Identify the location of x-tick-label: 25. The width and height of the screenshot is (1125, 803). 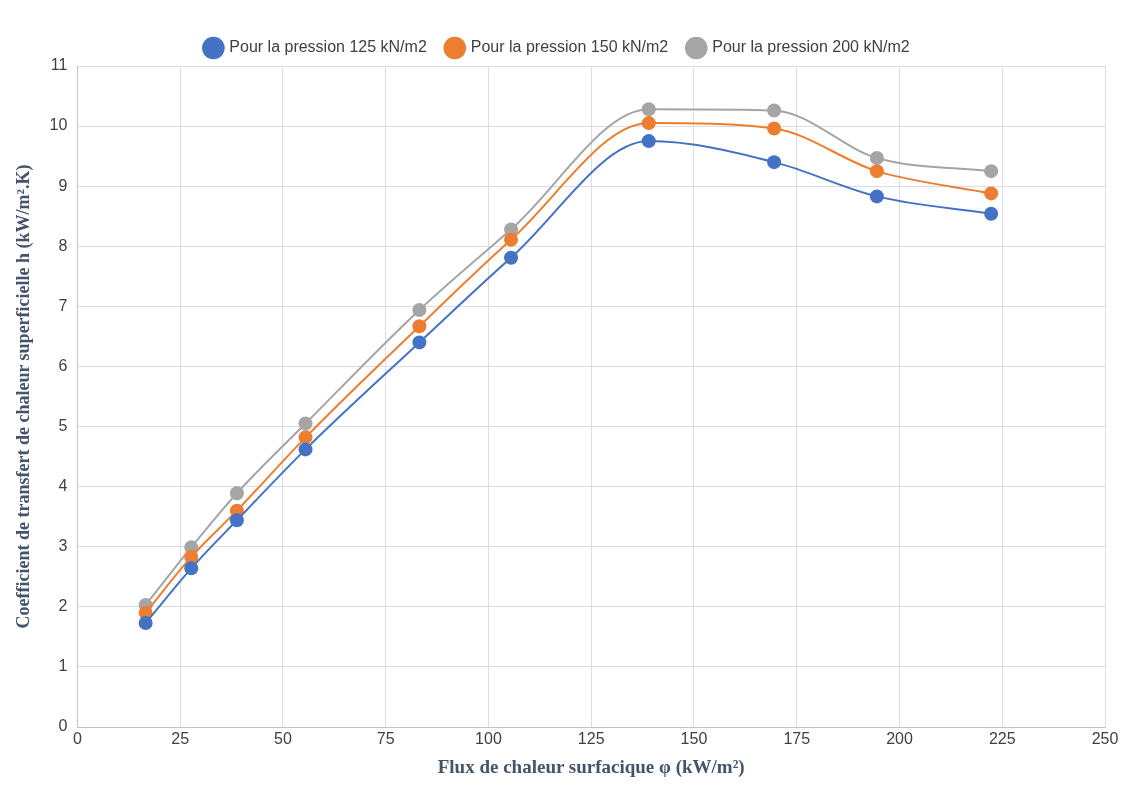
(180, 739).